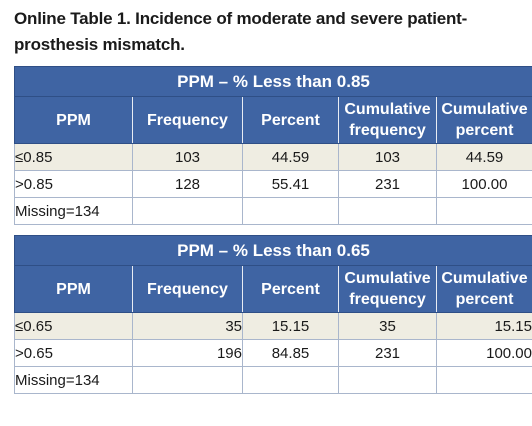 This screenshot has height=426, width=532. What do you see at coordinates (99, 44) in the screenshot?
I see `caption-line-2: prosthesis mismatch.` at bounding box center [99, 44].